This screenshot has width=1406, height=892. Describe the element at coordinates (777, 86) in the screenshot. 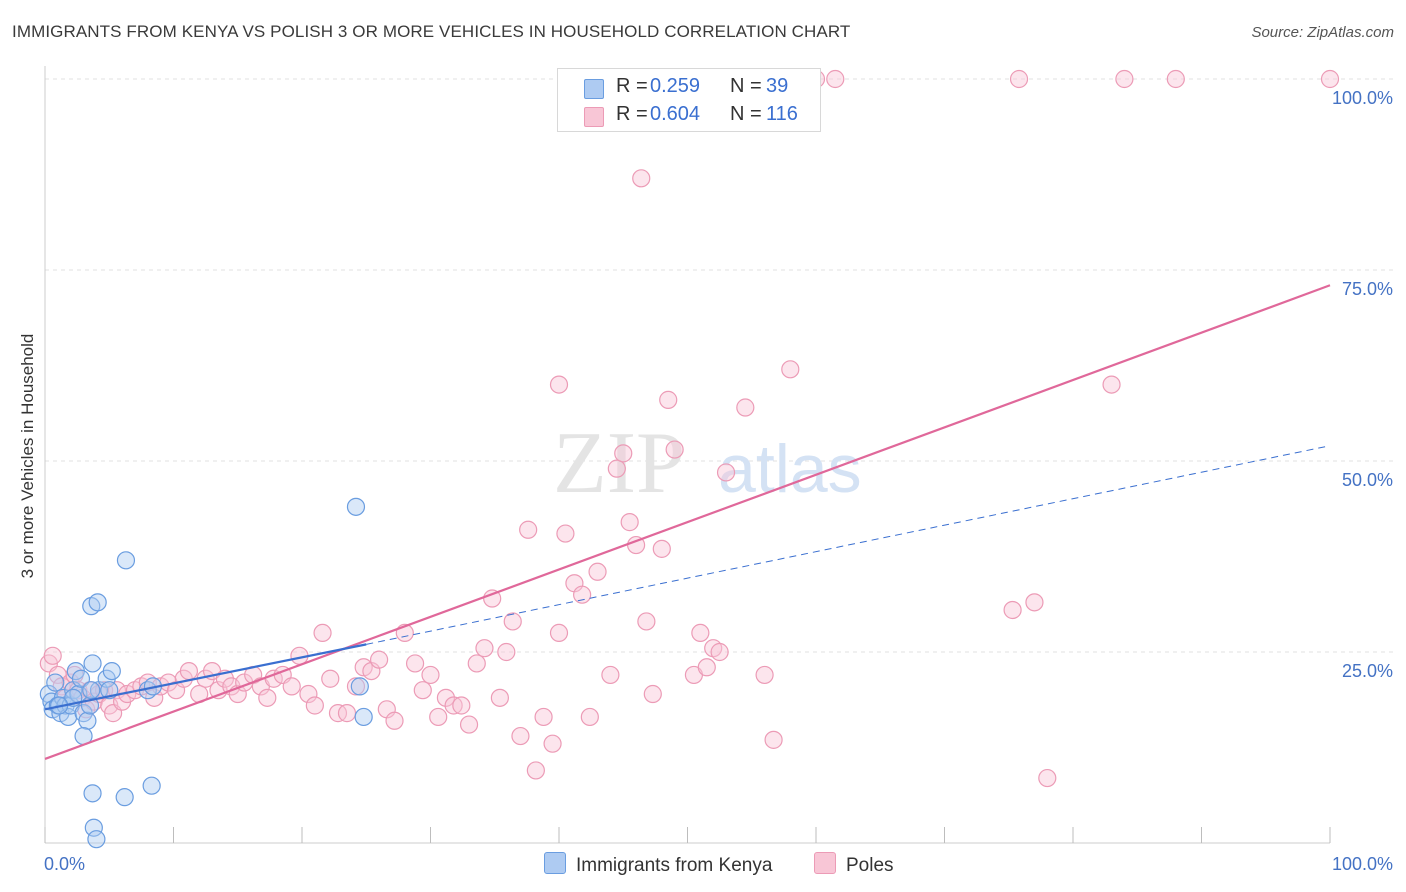

I see `legend-n-value: 39` at that location.